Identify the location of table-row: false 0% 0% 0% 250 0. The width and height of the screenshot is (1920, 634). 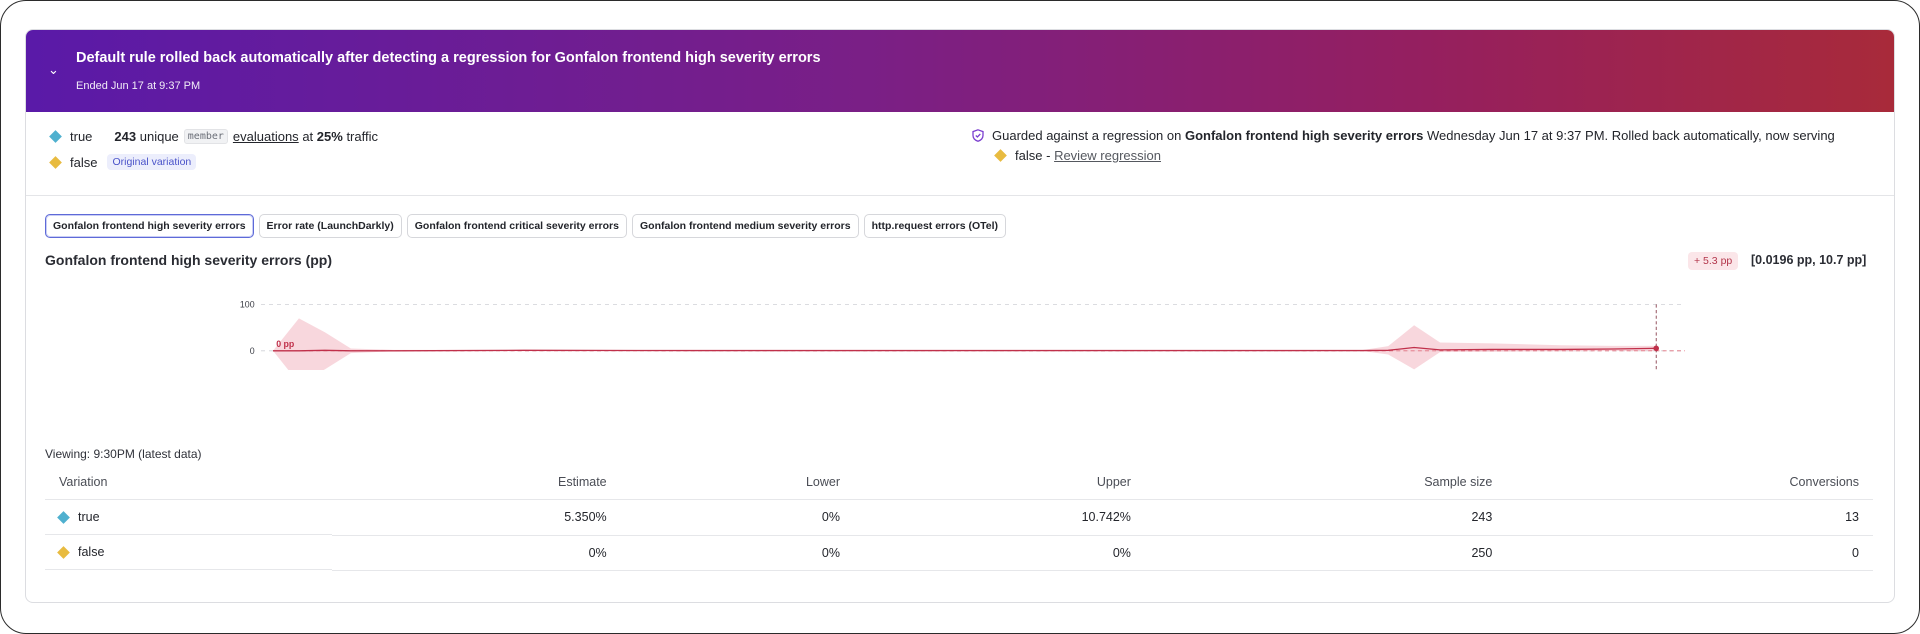
(959, 553).